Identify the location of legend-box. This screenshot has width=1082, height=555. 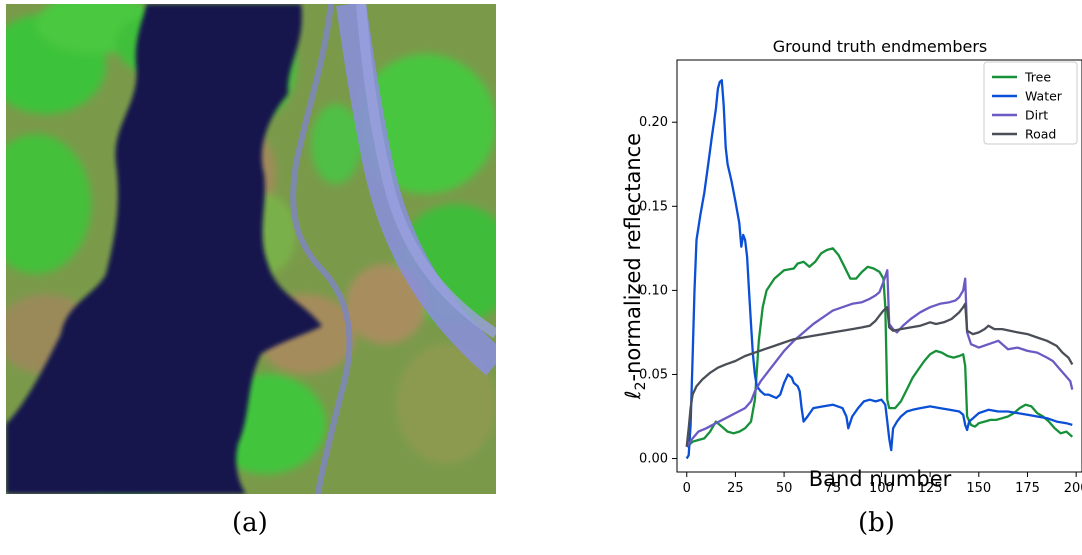
(1030, 103).